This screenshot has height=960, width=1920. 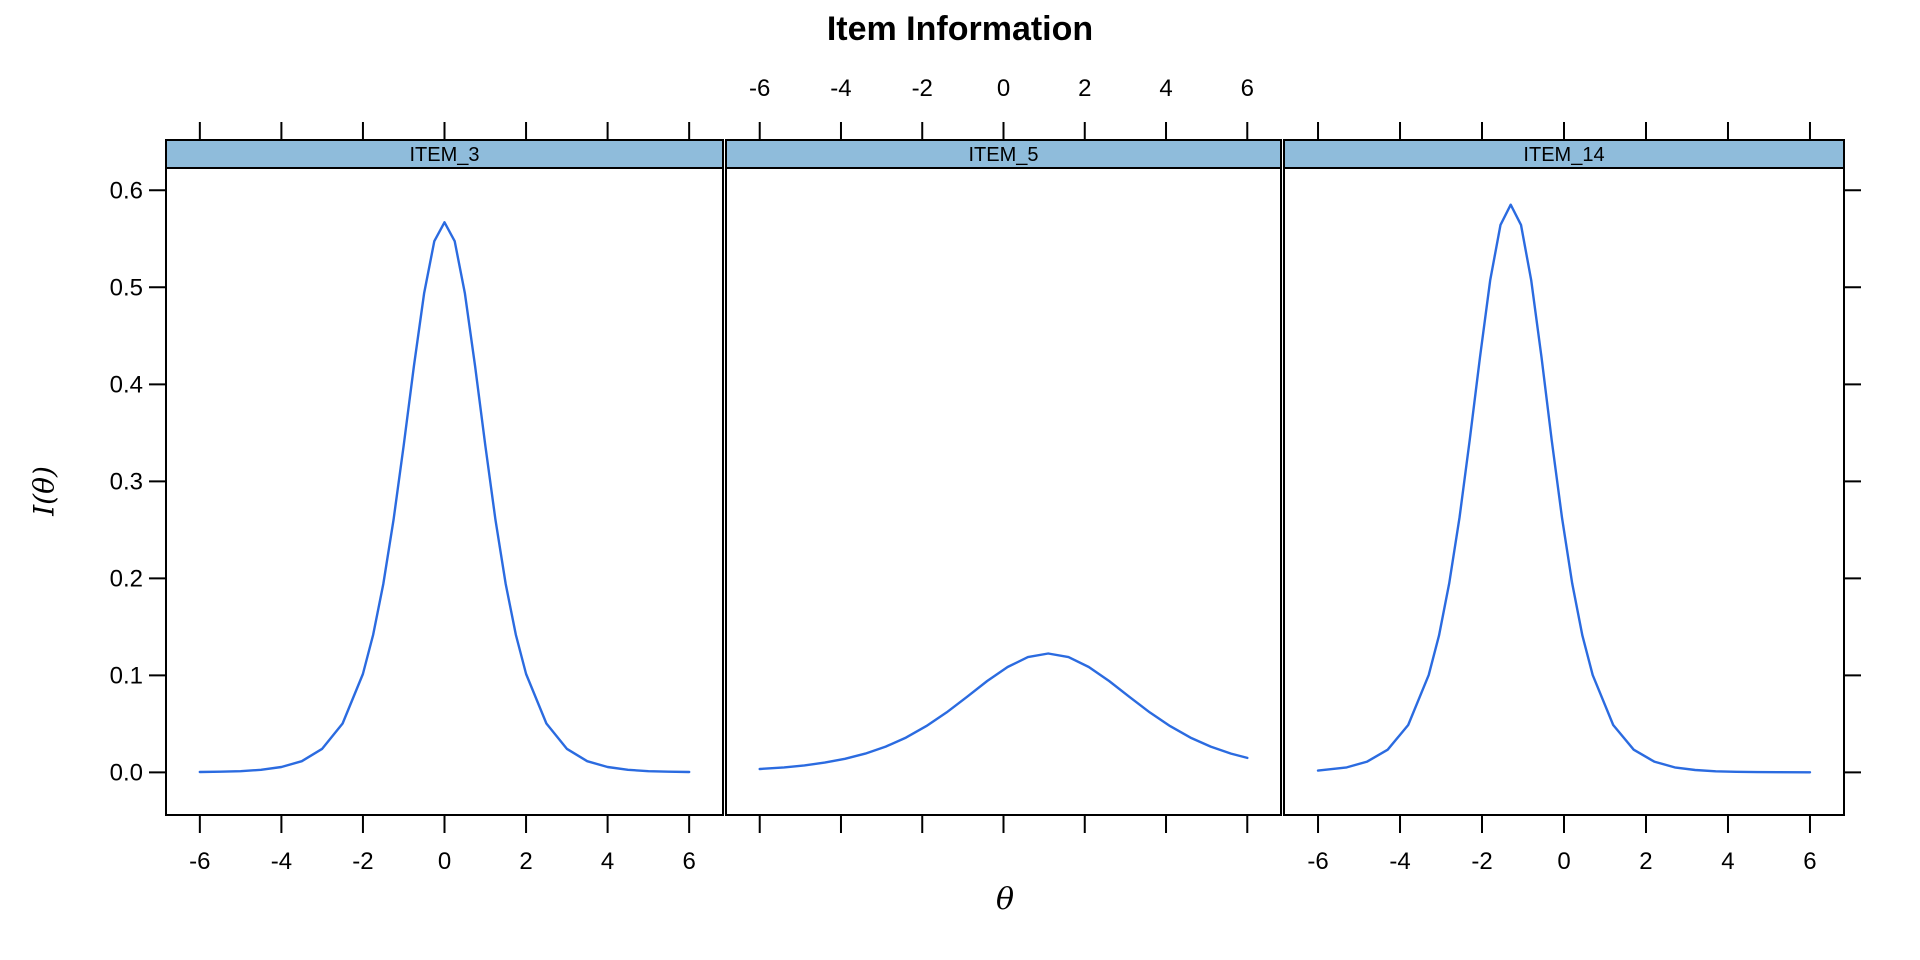 I want to click on x-tick-label-top: 6, so click(x=1247, y=88).